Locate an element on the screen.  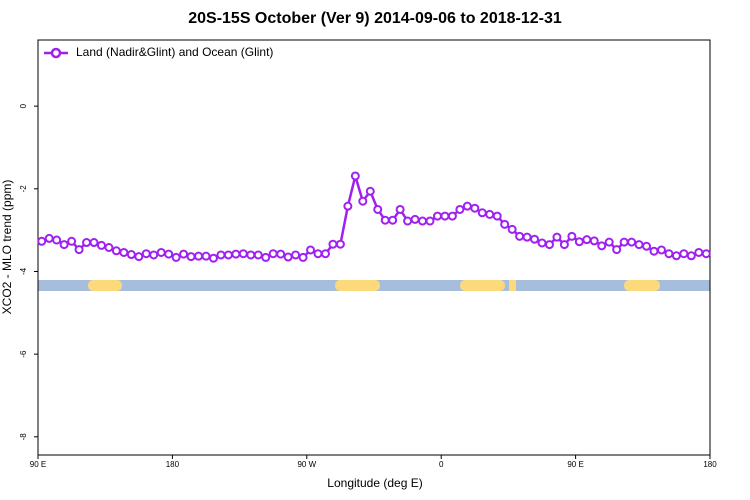
y-tick-label: -4 is located at coordinates (23, 271).